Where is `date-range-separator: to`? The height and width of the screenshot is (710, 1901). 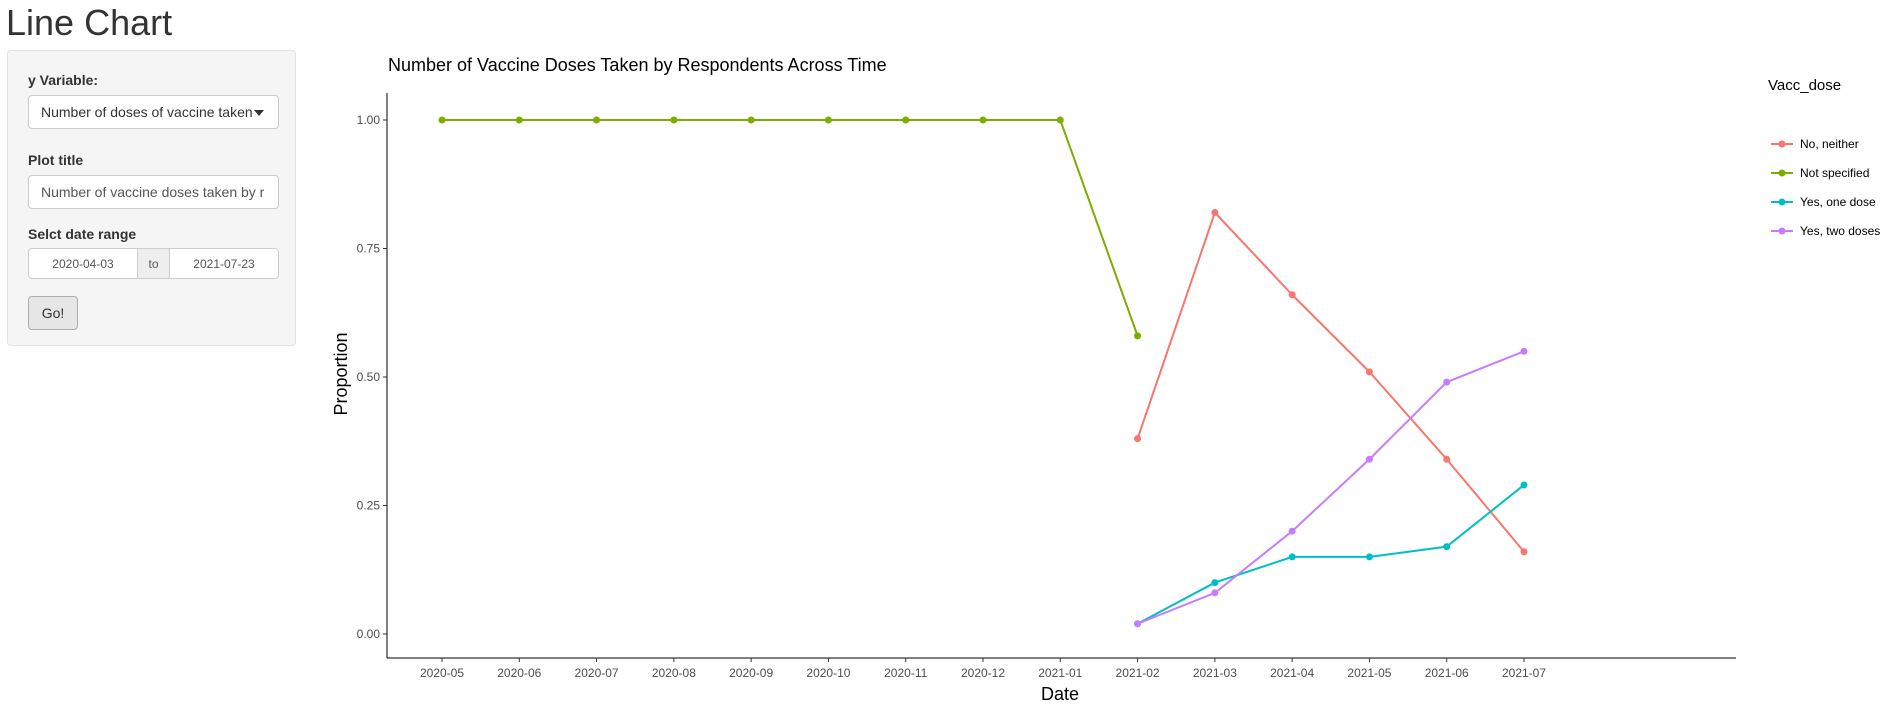 date-range-separator: to is located at coordinates (153, 263).